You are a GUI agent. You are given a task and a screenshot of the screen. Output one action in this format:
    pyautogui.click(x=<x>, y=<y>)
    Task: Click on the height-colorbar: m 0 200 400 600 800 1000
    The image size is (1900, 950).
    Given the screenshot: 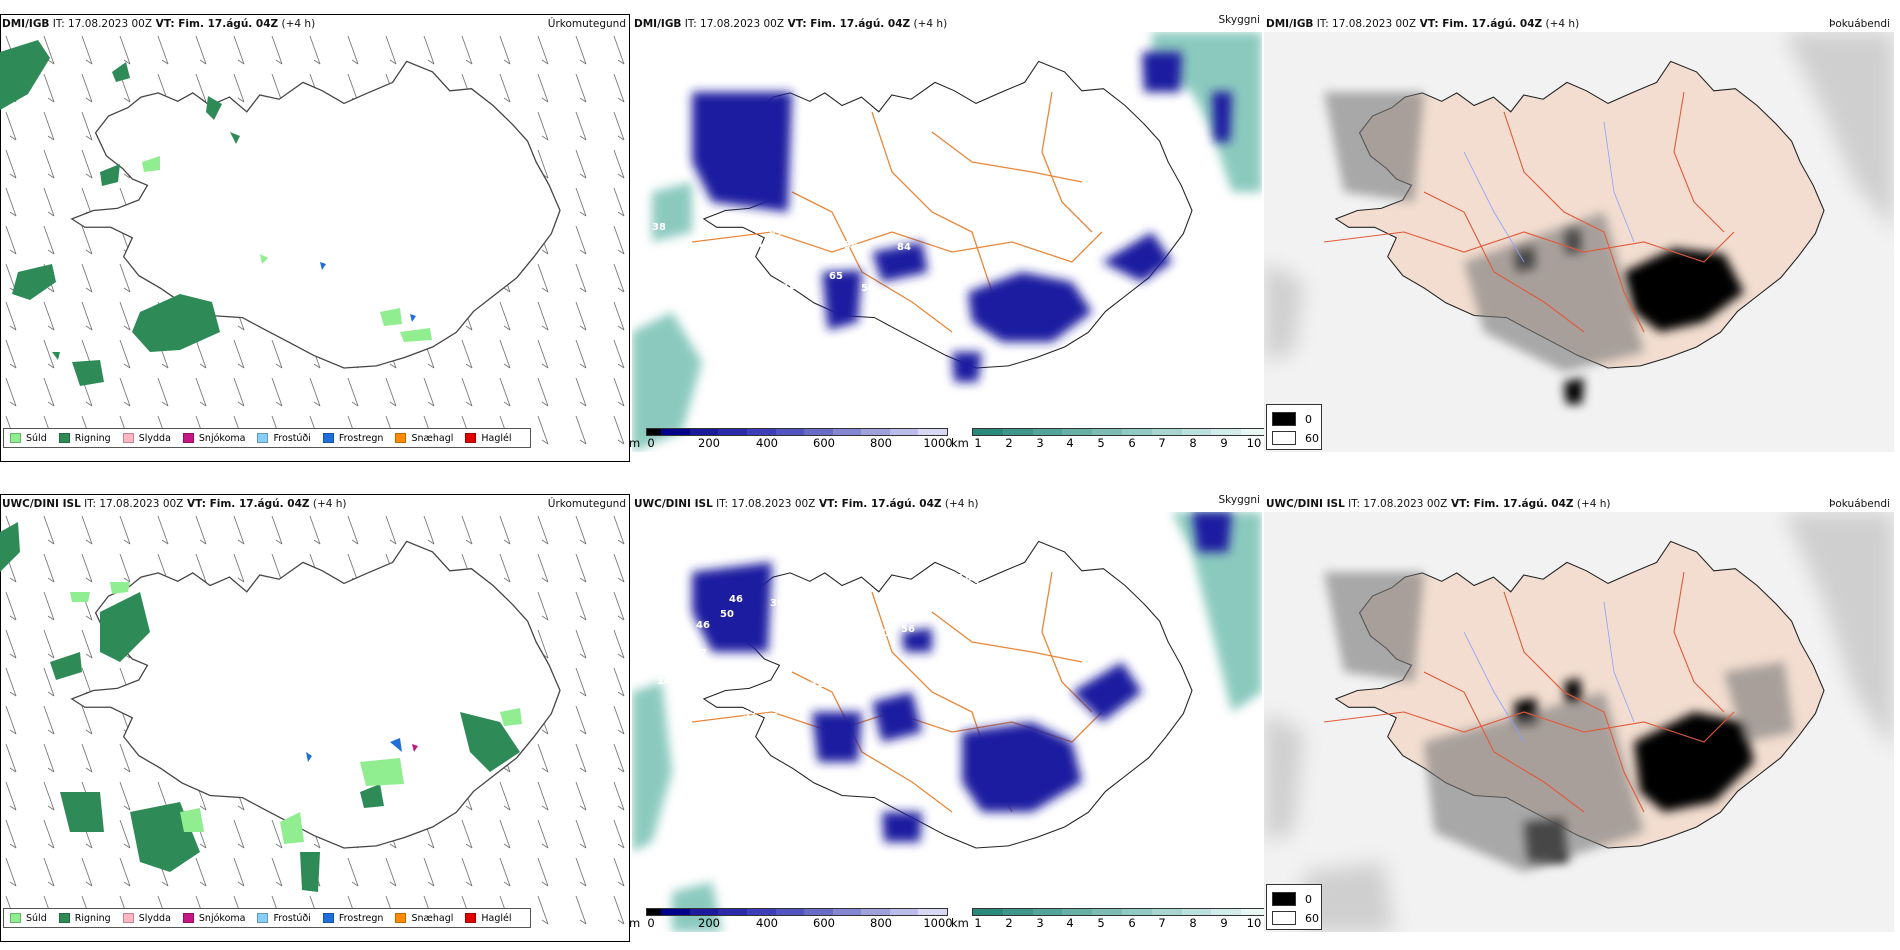 What is the action you would take?
    pyautogui.click(x=791, y=919)
    